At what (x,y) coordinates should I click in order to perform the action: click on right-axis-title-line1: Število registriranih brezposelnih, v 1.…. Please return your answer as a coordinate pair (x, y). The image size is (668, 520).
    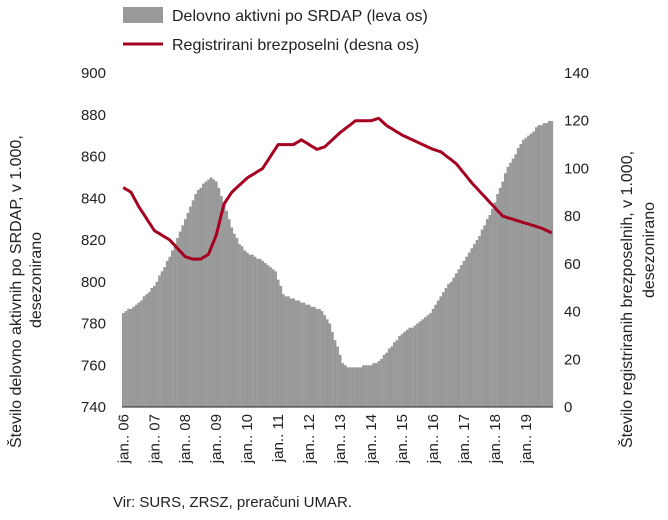
    Looking at the image, I should click on (626, 299).